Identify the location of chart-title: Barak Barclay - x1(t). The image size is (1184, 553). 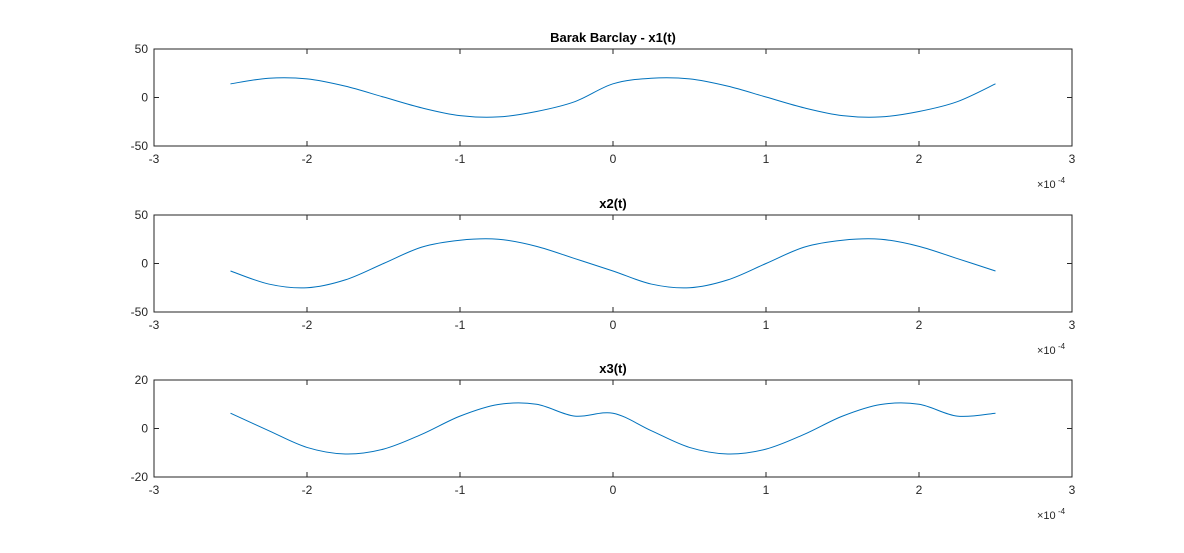
(613, 37).